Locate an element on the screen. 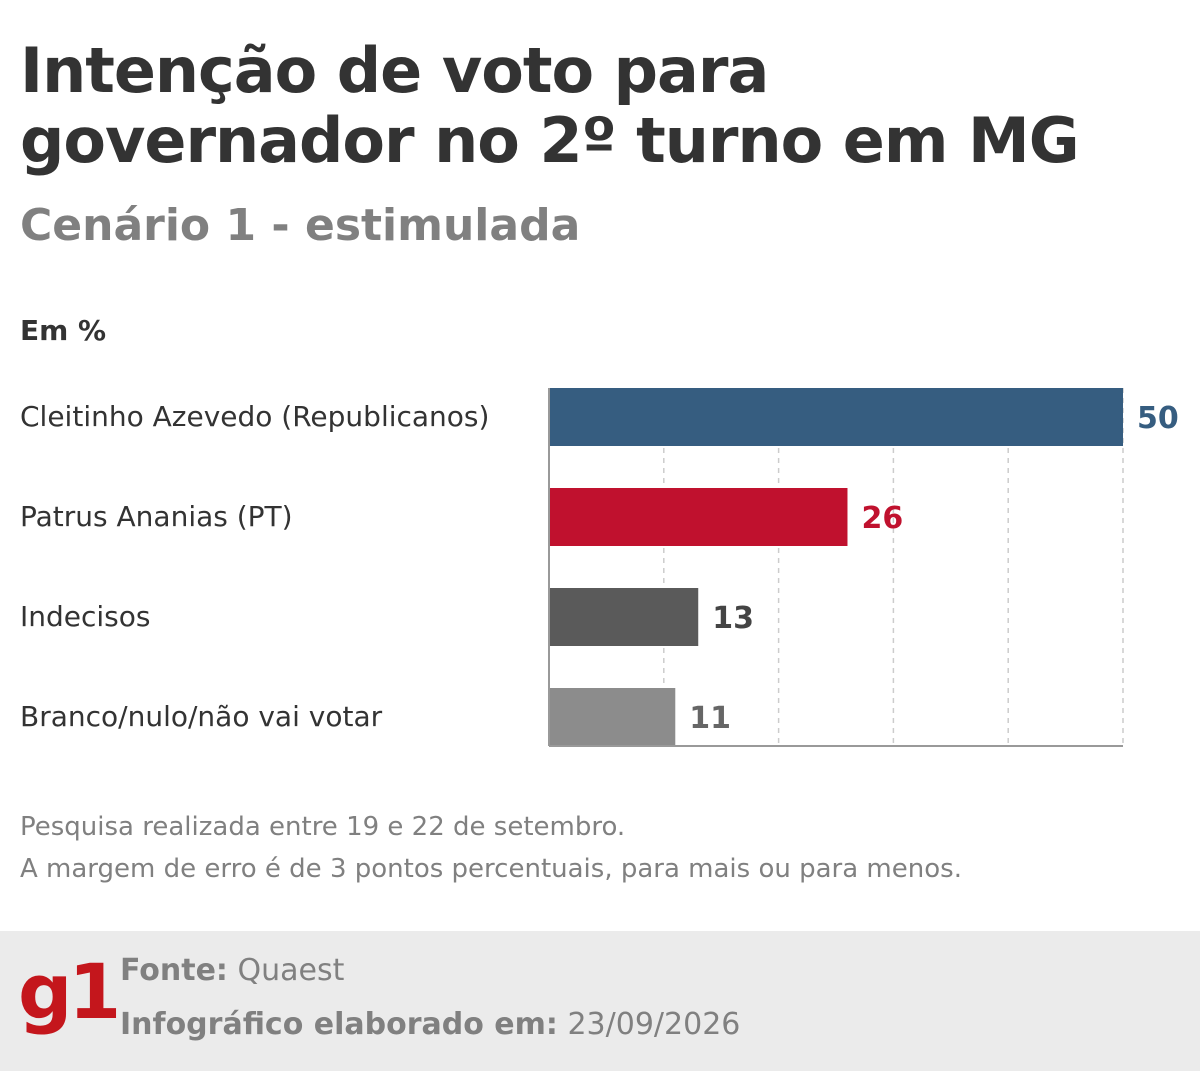  source-line: Fonte: Quaest is located at coordinates (232, 970).